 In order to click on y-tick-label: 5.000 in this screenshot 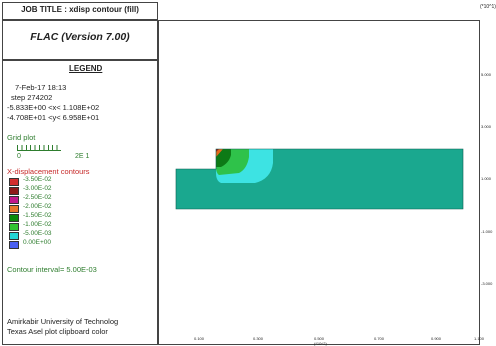, I will do `click(486, 74)`.